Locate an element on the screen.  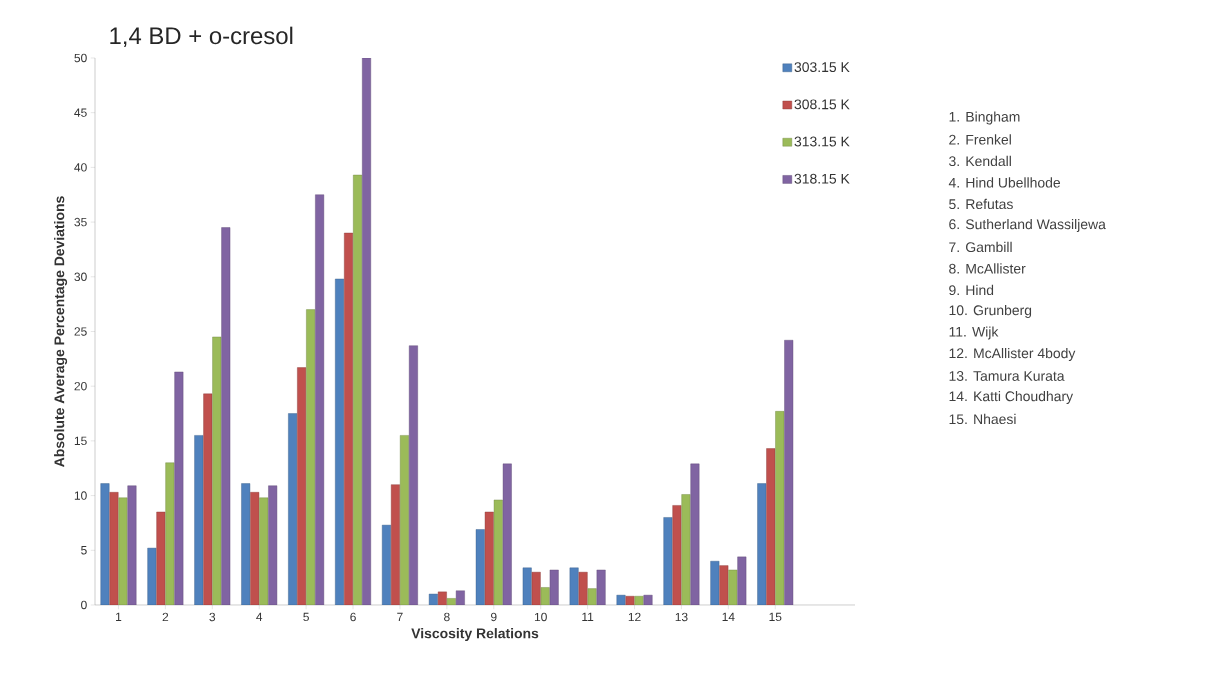
text: 14. Katti Choudhary is located at coordinates (1011, 397).